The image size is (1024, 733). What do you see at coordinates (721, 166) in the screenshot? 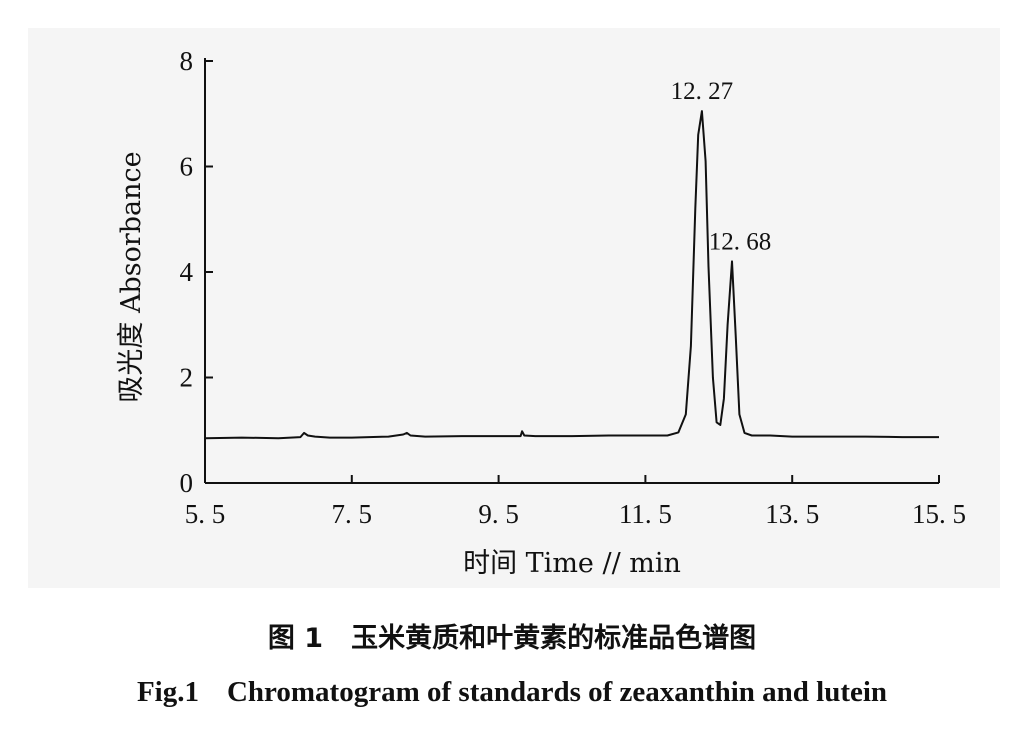
I see `peak-labels: 12. 27 12. 68` at bounding box center [721, 166].